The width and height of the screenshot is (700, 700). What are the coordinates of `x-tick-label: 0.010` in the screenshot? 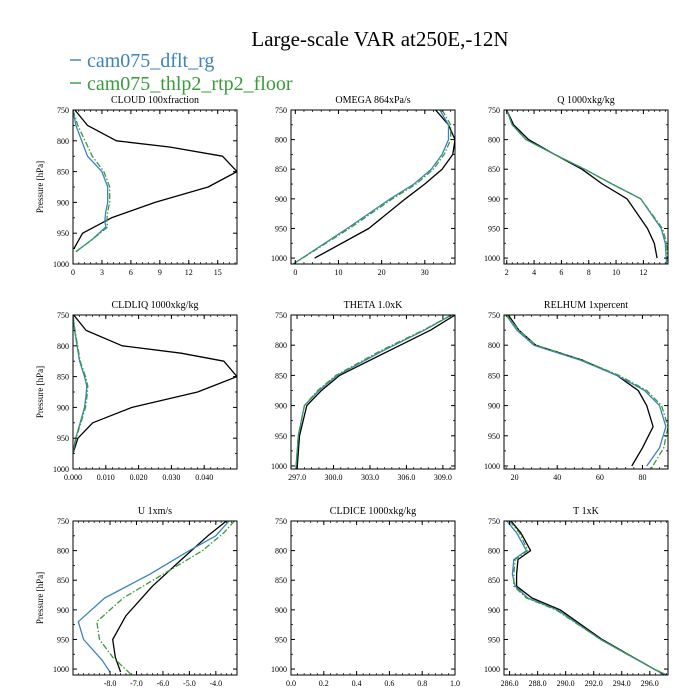 It's located at (106, 477).